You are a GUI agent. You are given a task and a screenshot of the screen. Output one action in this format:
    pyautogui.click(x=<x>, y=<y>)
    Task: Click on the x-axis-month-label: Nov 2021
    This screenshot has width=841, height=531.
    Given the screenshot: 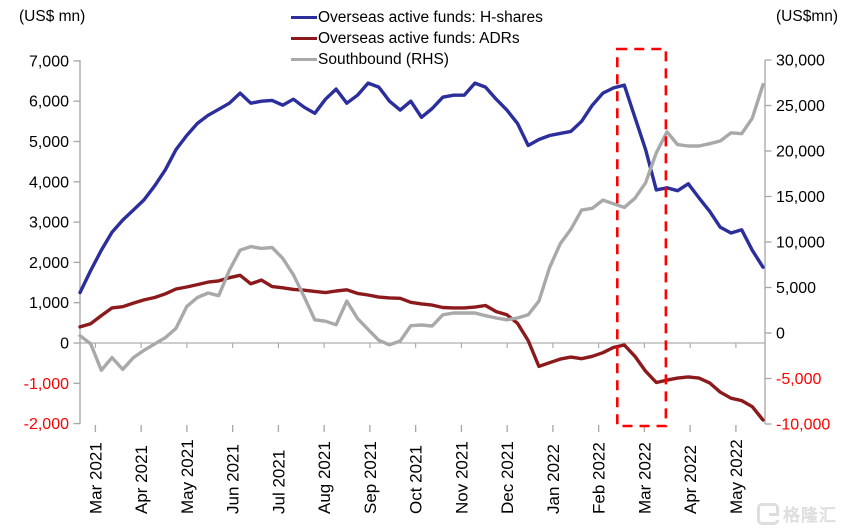 What is the action you would take?
    pyautogui.click(x=461, y=477)
    